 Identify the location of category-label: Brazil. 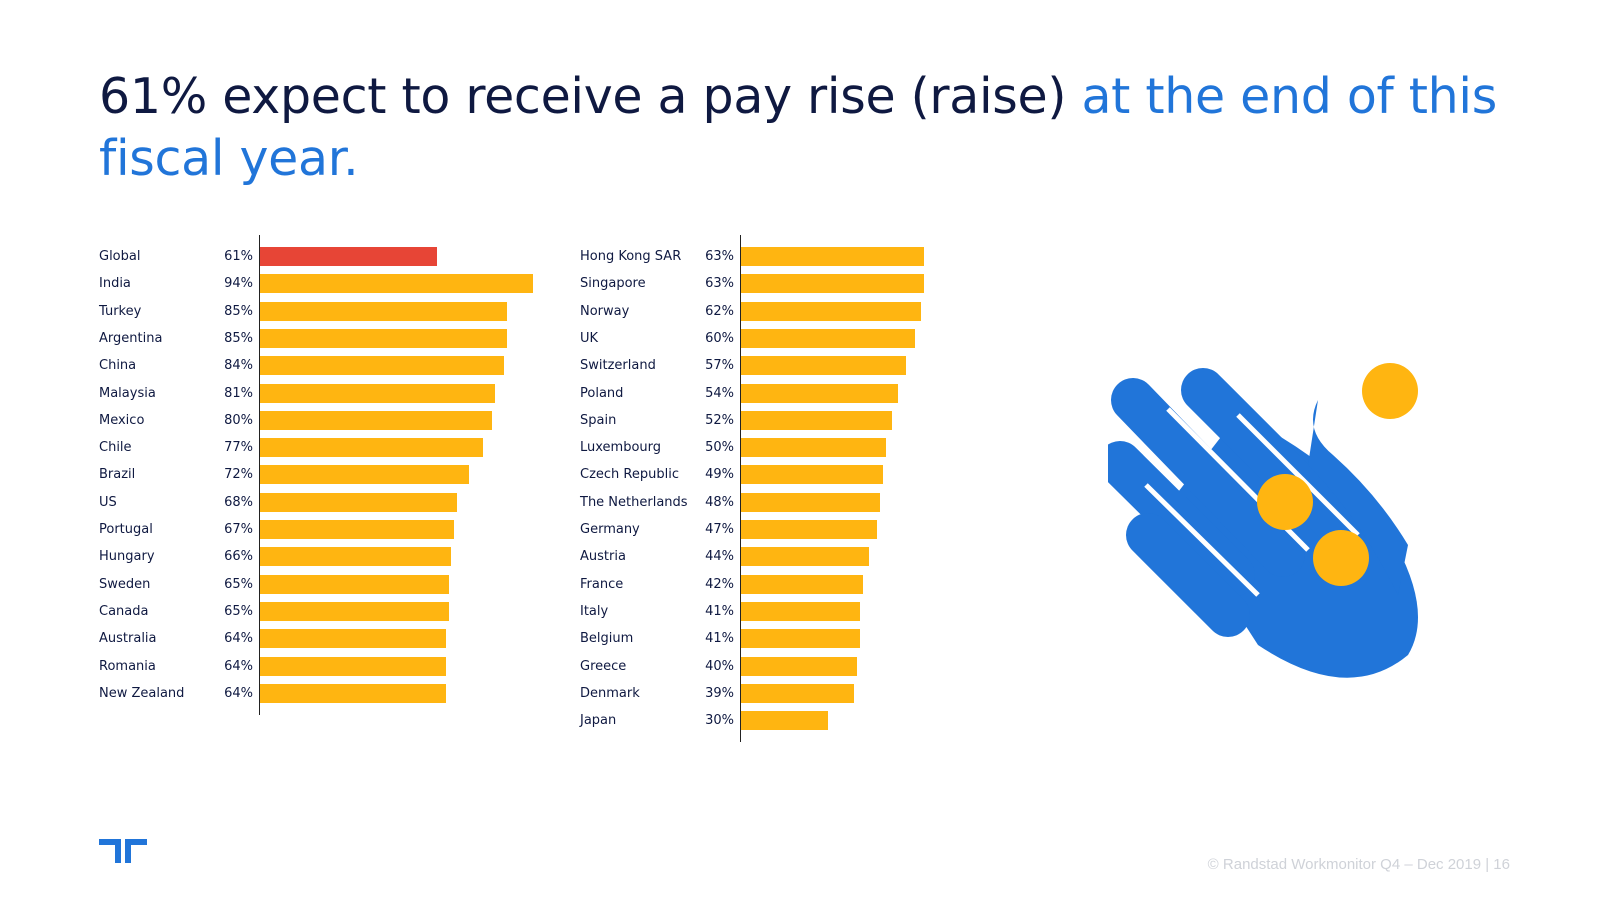
(117, 475).